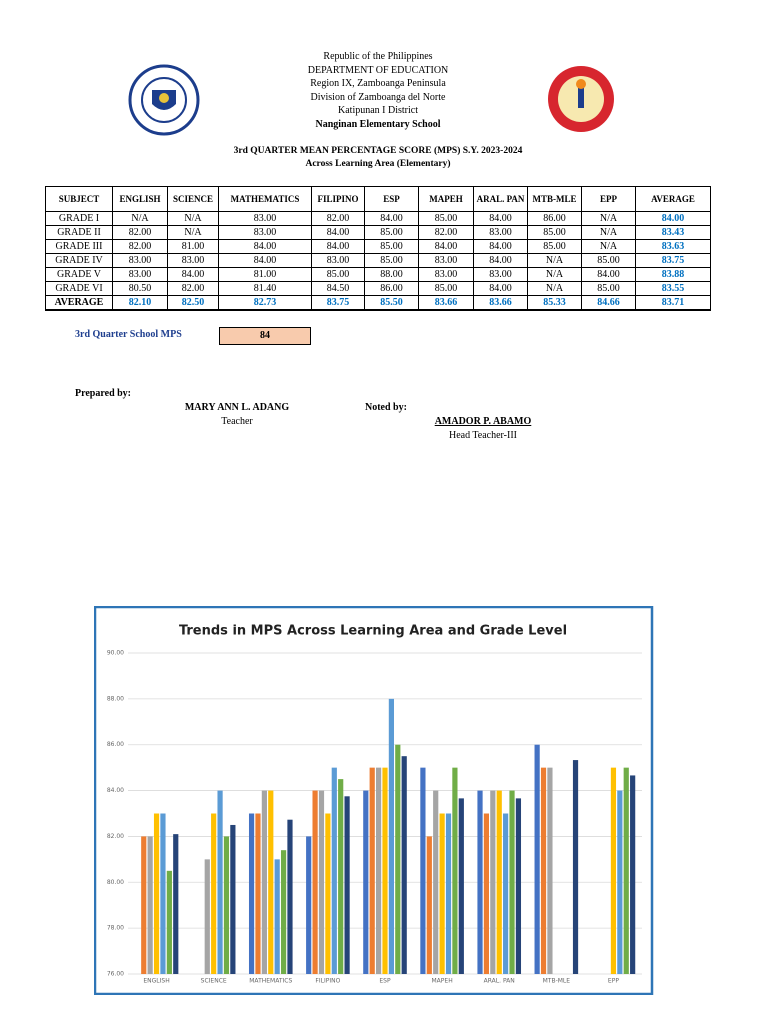 The width and height of the screenshot is (768, 1024). I want to click on column-header: AVERAGE, so click(673, 199).